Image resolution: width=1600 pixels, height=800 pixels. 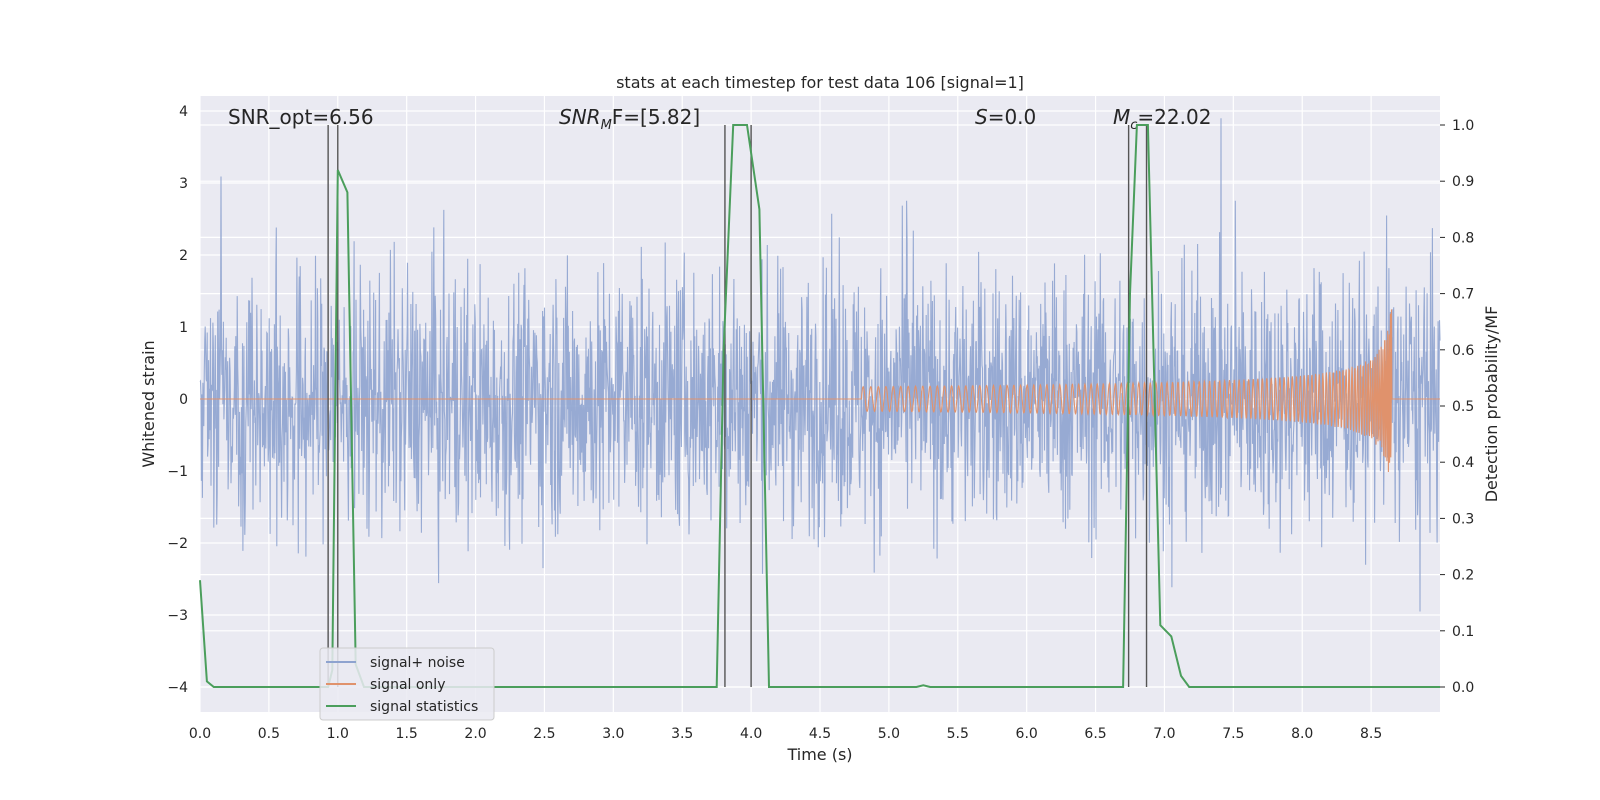 What do you see at coordinates (301, 117) in the screenshot?
I see `annotation-snr-opt: SNR_opt=6.56` at bounding box center [301, 117].